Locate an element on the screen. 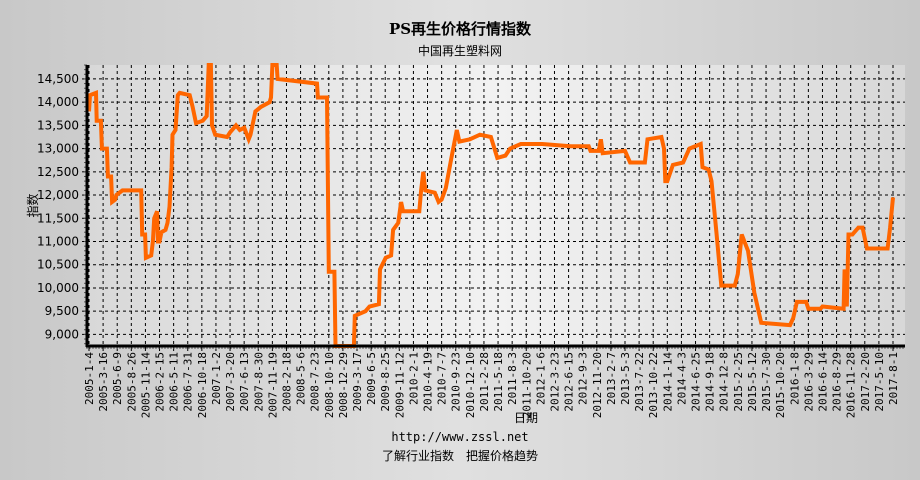 This screenshot has height=480, width=920. y-tick-label: 9,500 is located at coordinates (62, 311).